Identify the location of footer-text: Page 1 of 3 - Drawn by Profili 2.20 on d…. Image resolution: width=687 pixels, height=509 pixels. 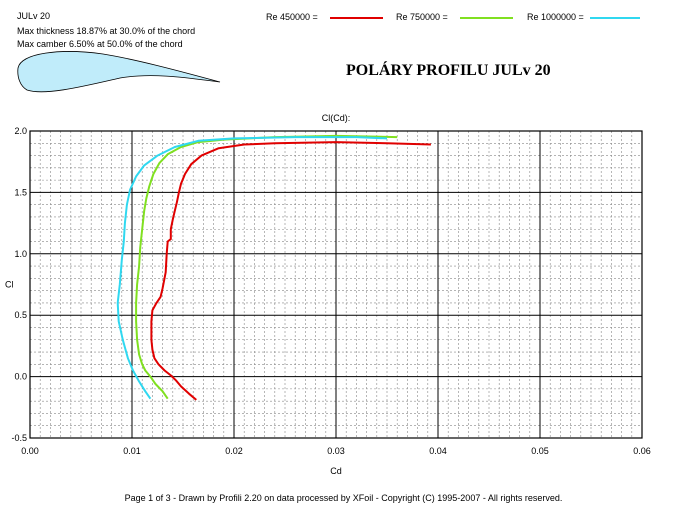
(343, 498).